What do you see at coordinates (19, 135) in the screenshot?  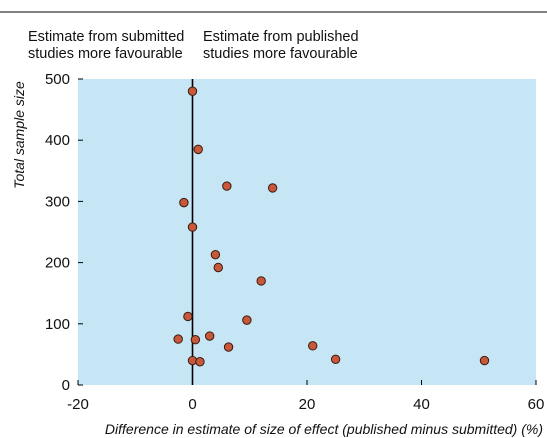 I see `y-axis-label: Total sample size` at bounding box center [19, 135].